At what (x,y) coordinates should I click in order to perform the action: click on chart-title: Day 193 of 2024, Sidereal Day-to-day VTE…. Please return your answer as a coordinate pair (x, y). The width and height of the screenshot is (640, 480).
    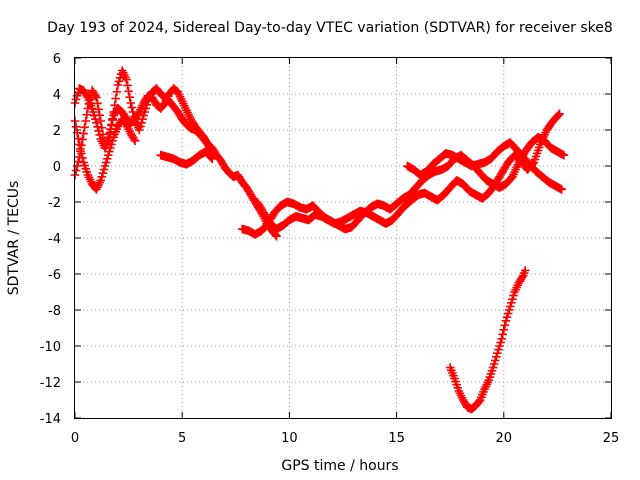
    Looking at the image, I should click on (330, 28).